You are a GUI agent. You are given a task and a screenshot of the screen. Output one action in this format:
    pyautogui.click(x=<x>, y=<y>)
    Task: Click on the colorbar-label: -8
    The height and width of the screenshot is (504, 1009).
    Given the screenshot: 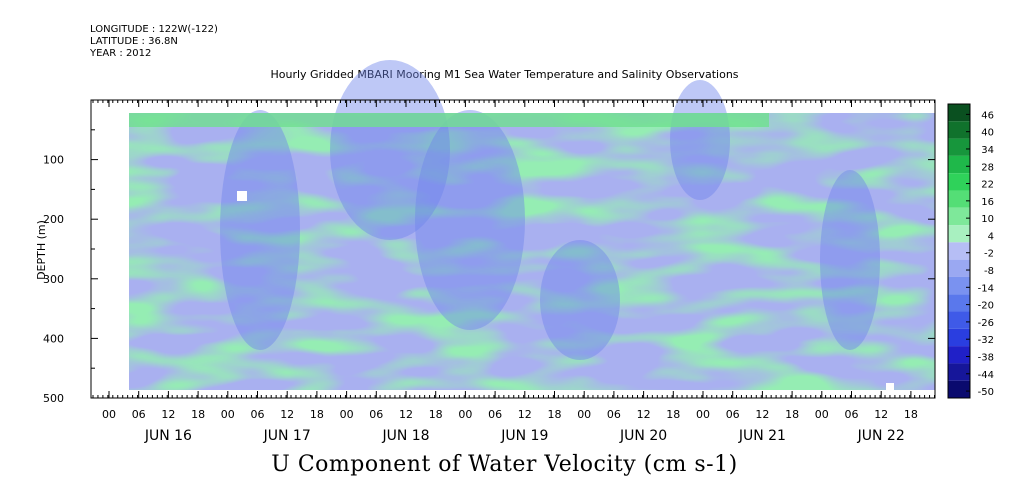 What is the action you would take?
    pyautogui.click(x=989, y=271)
    